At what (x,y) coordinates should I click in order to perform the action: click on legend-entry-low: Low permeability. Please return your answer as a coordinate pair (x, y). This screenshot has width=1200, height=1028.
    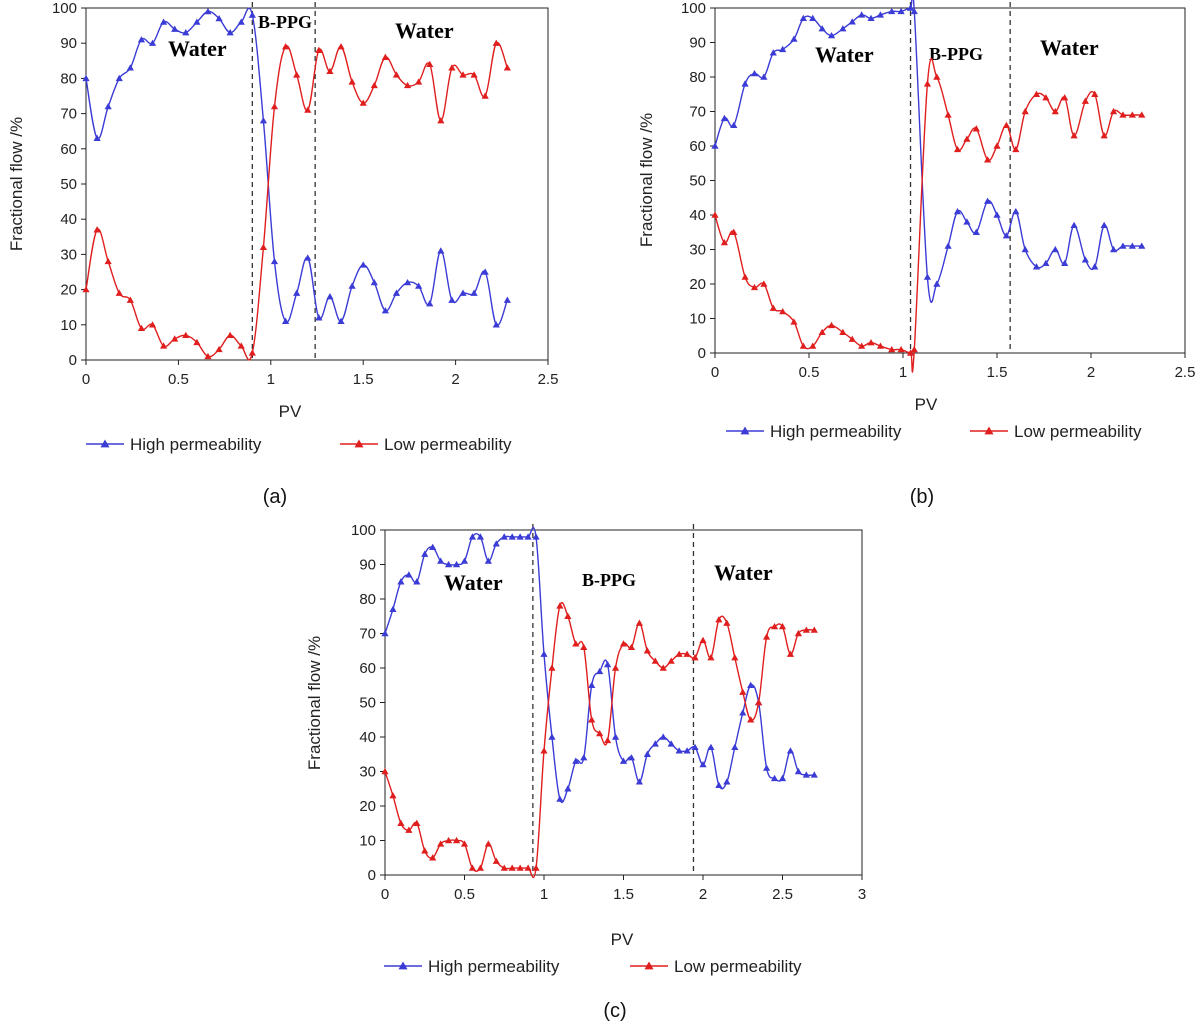
    Looking at the image, I should click on (716, 966).